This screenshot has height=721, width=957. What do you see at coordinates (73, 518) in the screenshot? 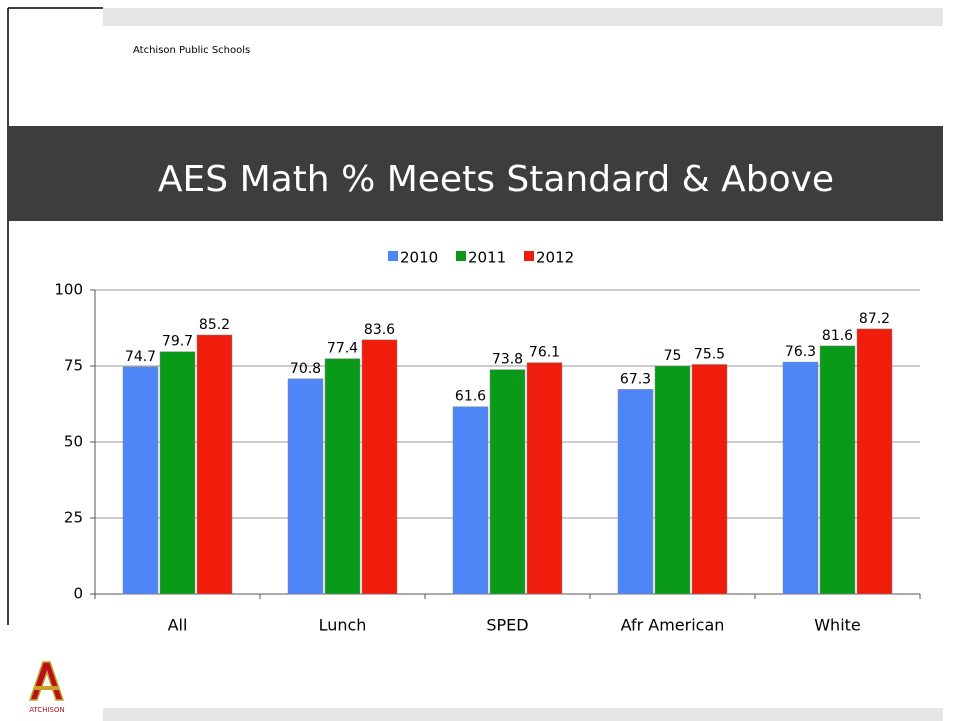
I see `y-tick-label: 25` at bounding box center [73, 518].